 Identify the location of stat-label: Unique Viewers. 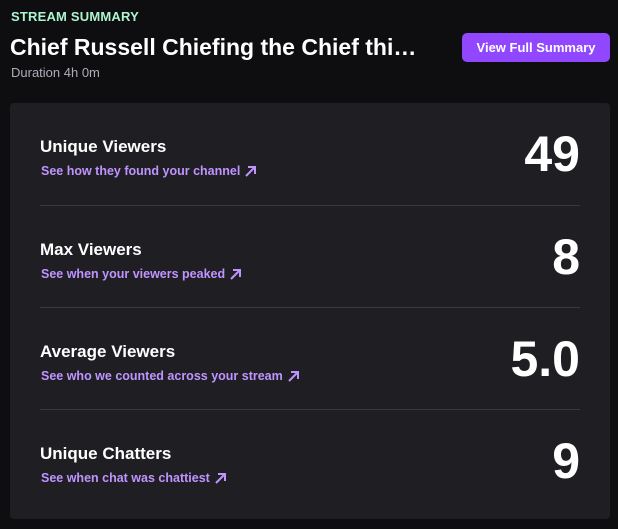
(103, 146).